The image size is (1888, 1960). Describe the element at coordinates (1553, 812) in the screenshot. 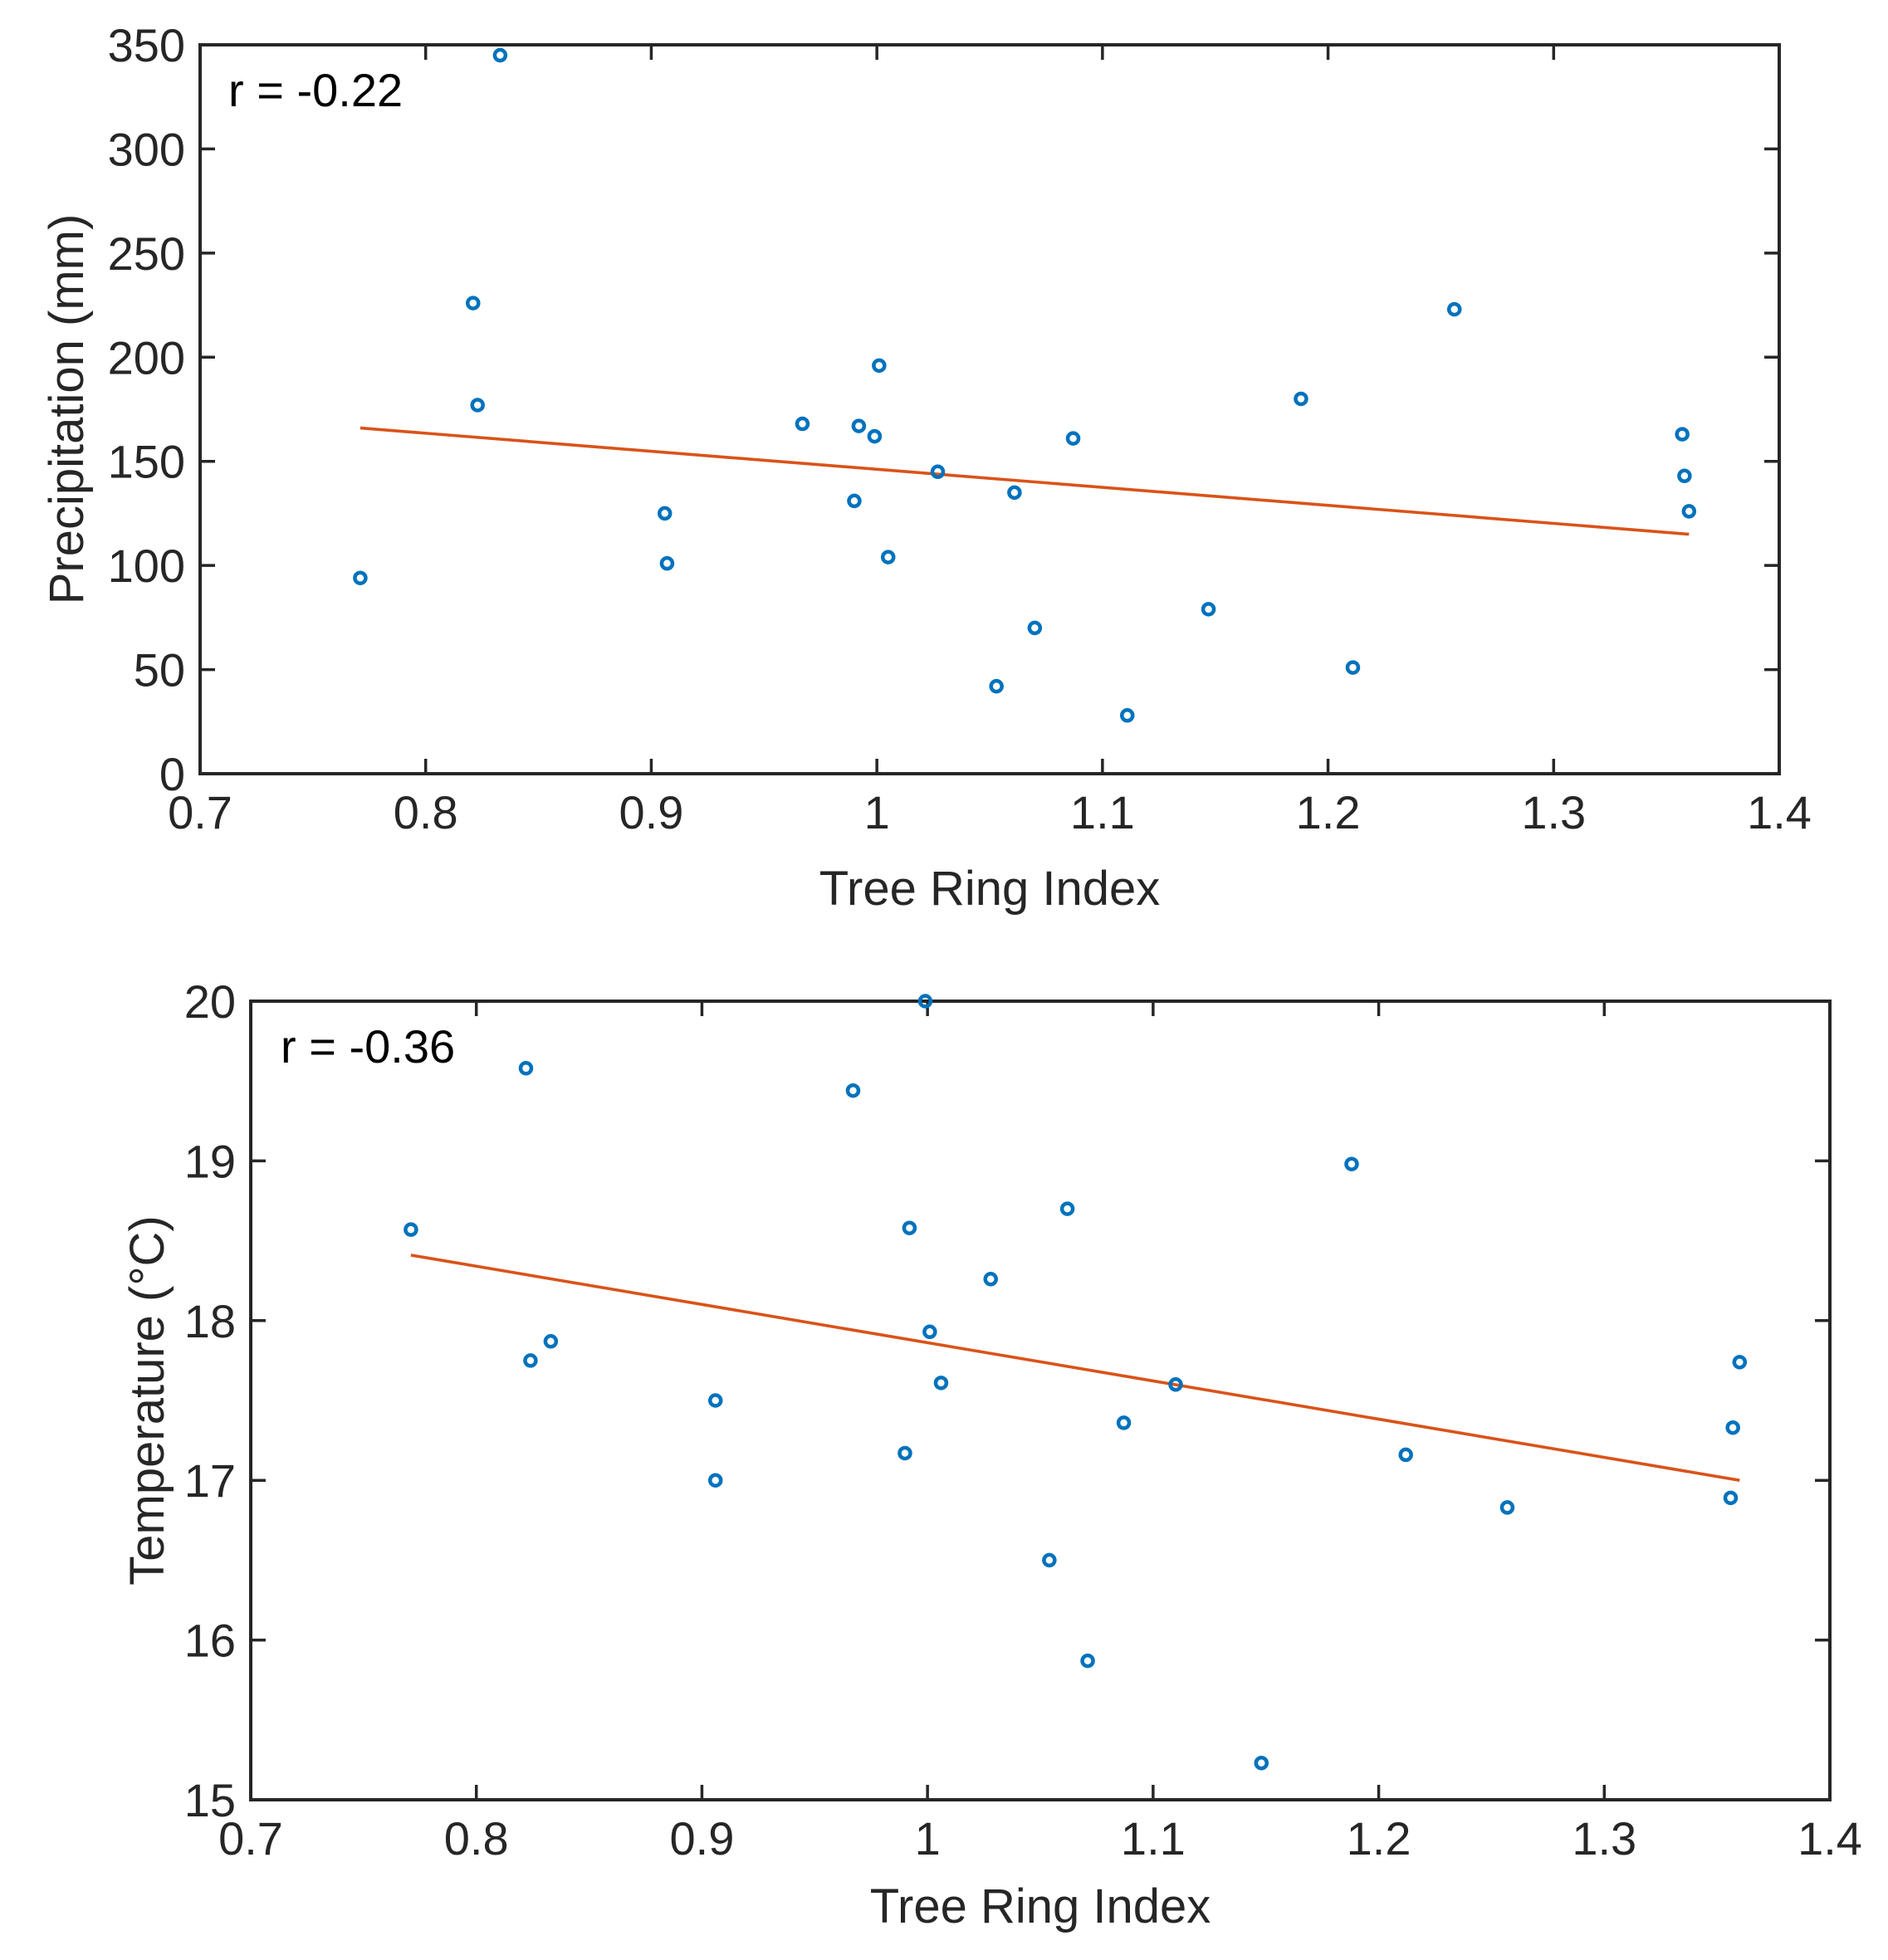

I see `precipitation-x-tick-label: 1.3` at that location.